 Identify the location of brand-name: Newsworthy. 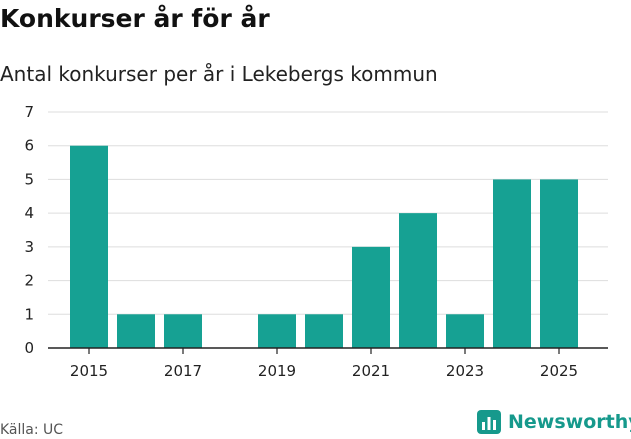
(569, 422).